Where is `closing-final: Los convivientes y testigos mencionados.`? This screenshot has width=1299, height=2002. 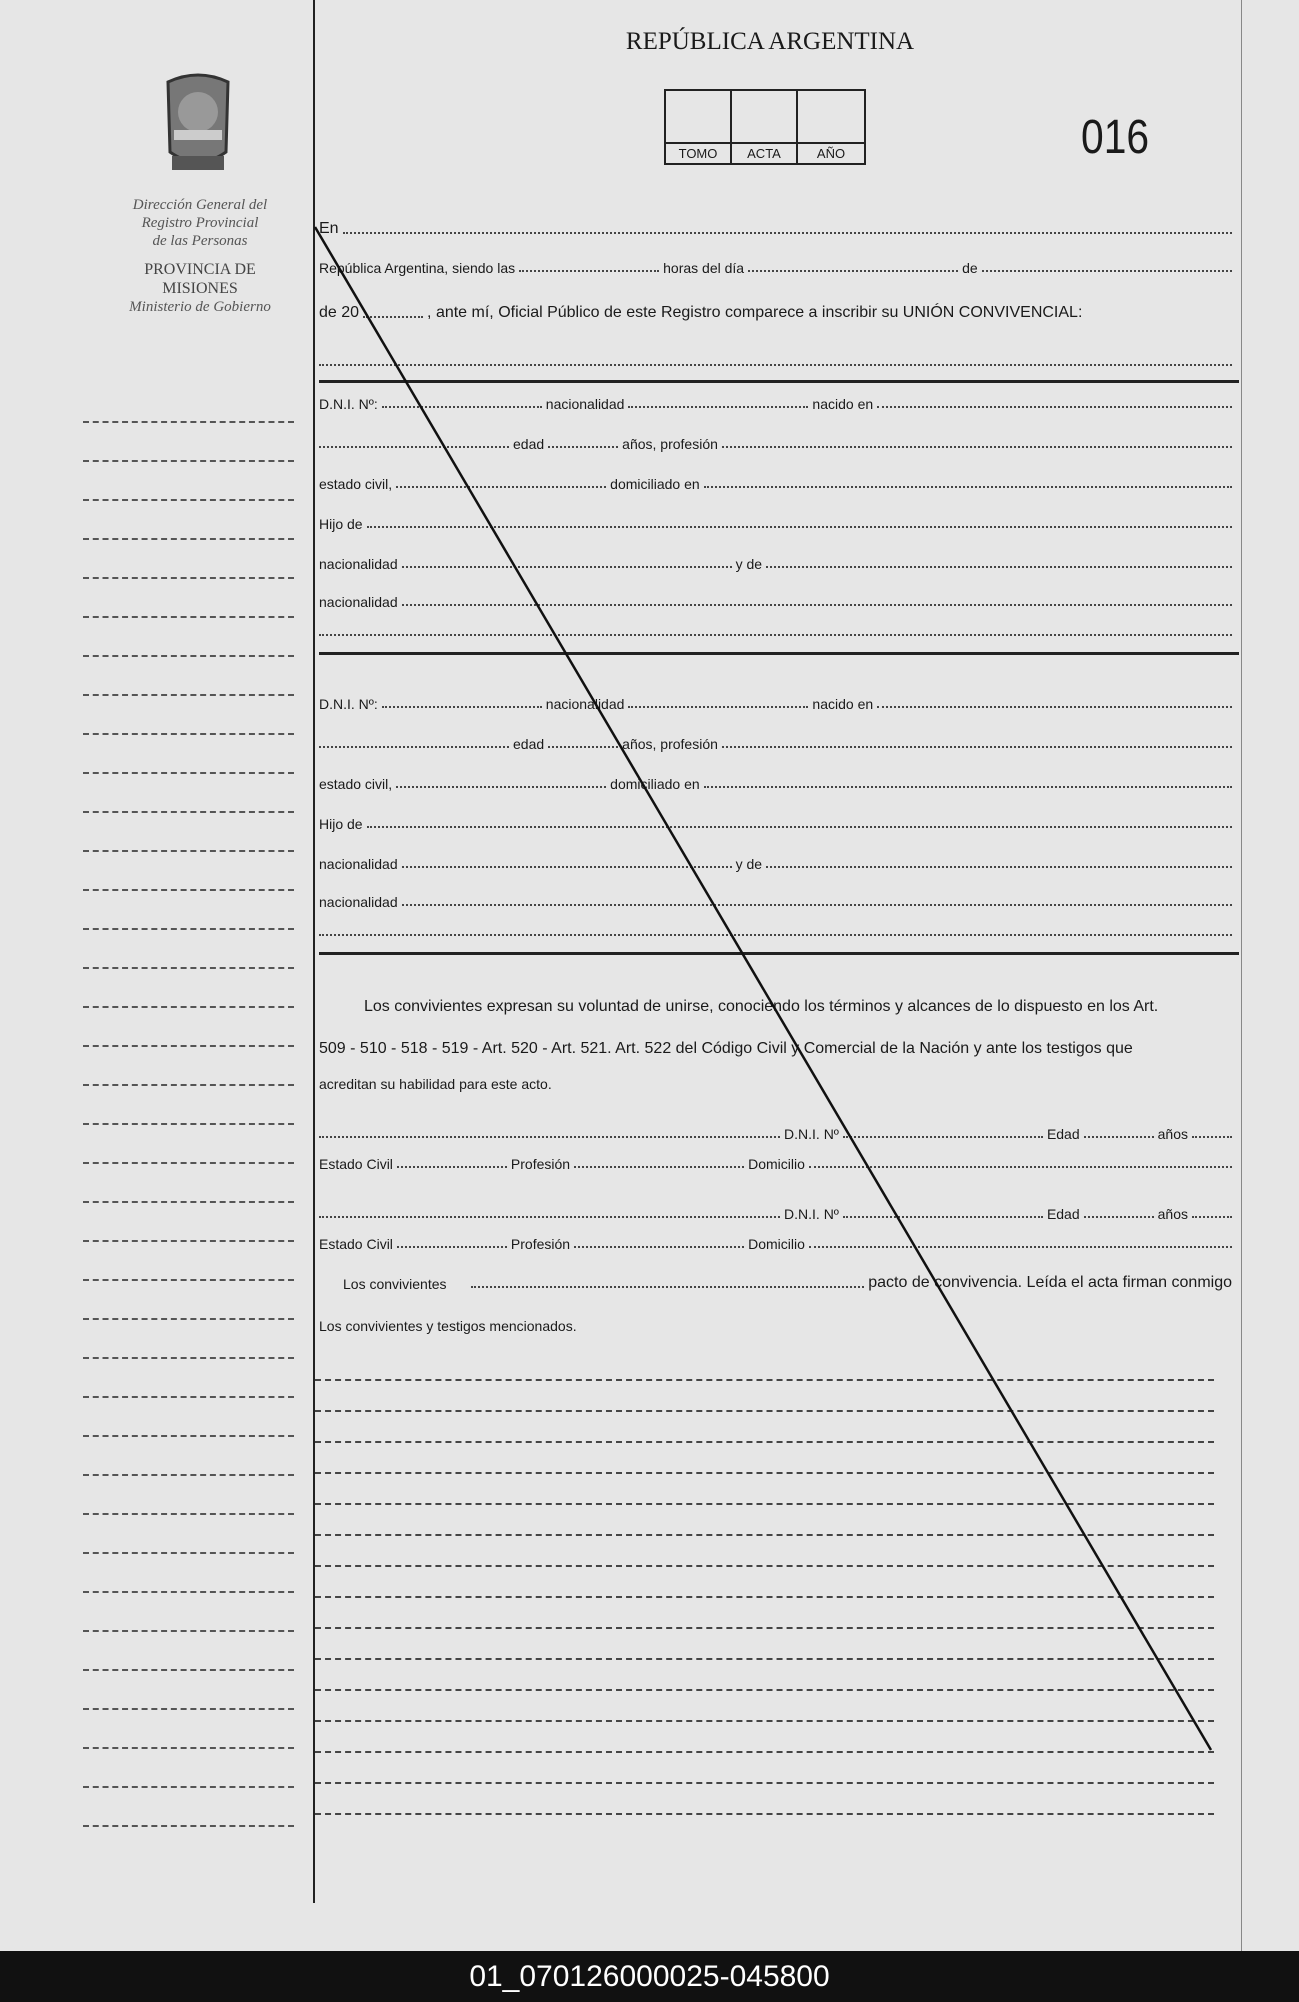
closing-final: Los convivientes y testigos mencionados. is located at coordinates (448, 1326).